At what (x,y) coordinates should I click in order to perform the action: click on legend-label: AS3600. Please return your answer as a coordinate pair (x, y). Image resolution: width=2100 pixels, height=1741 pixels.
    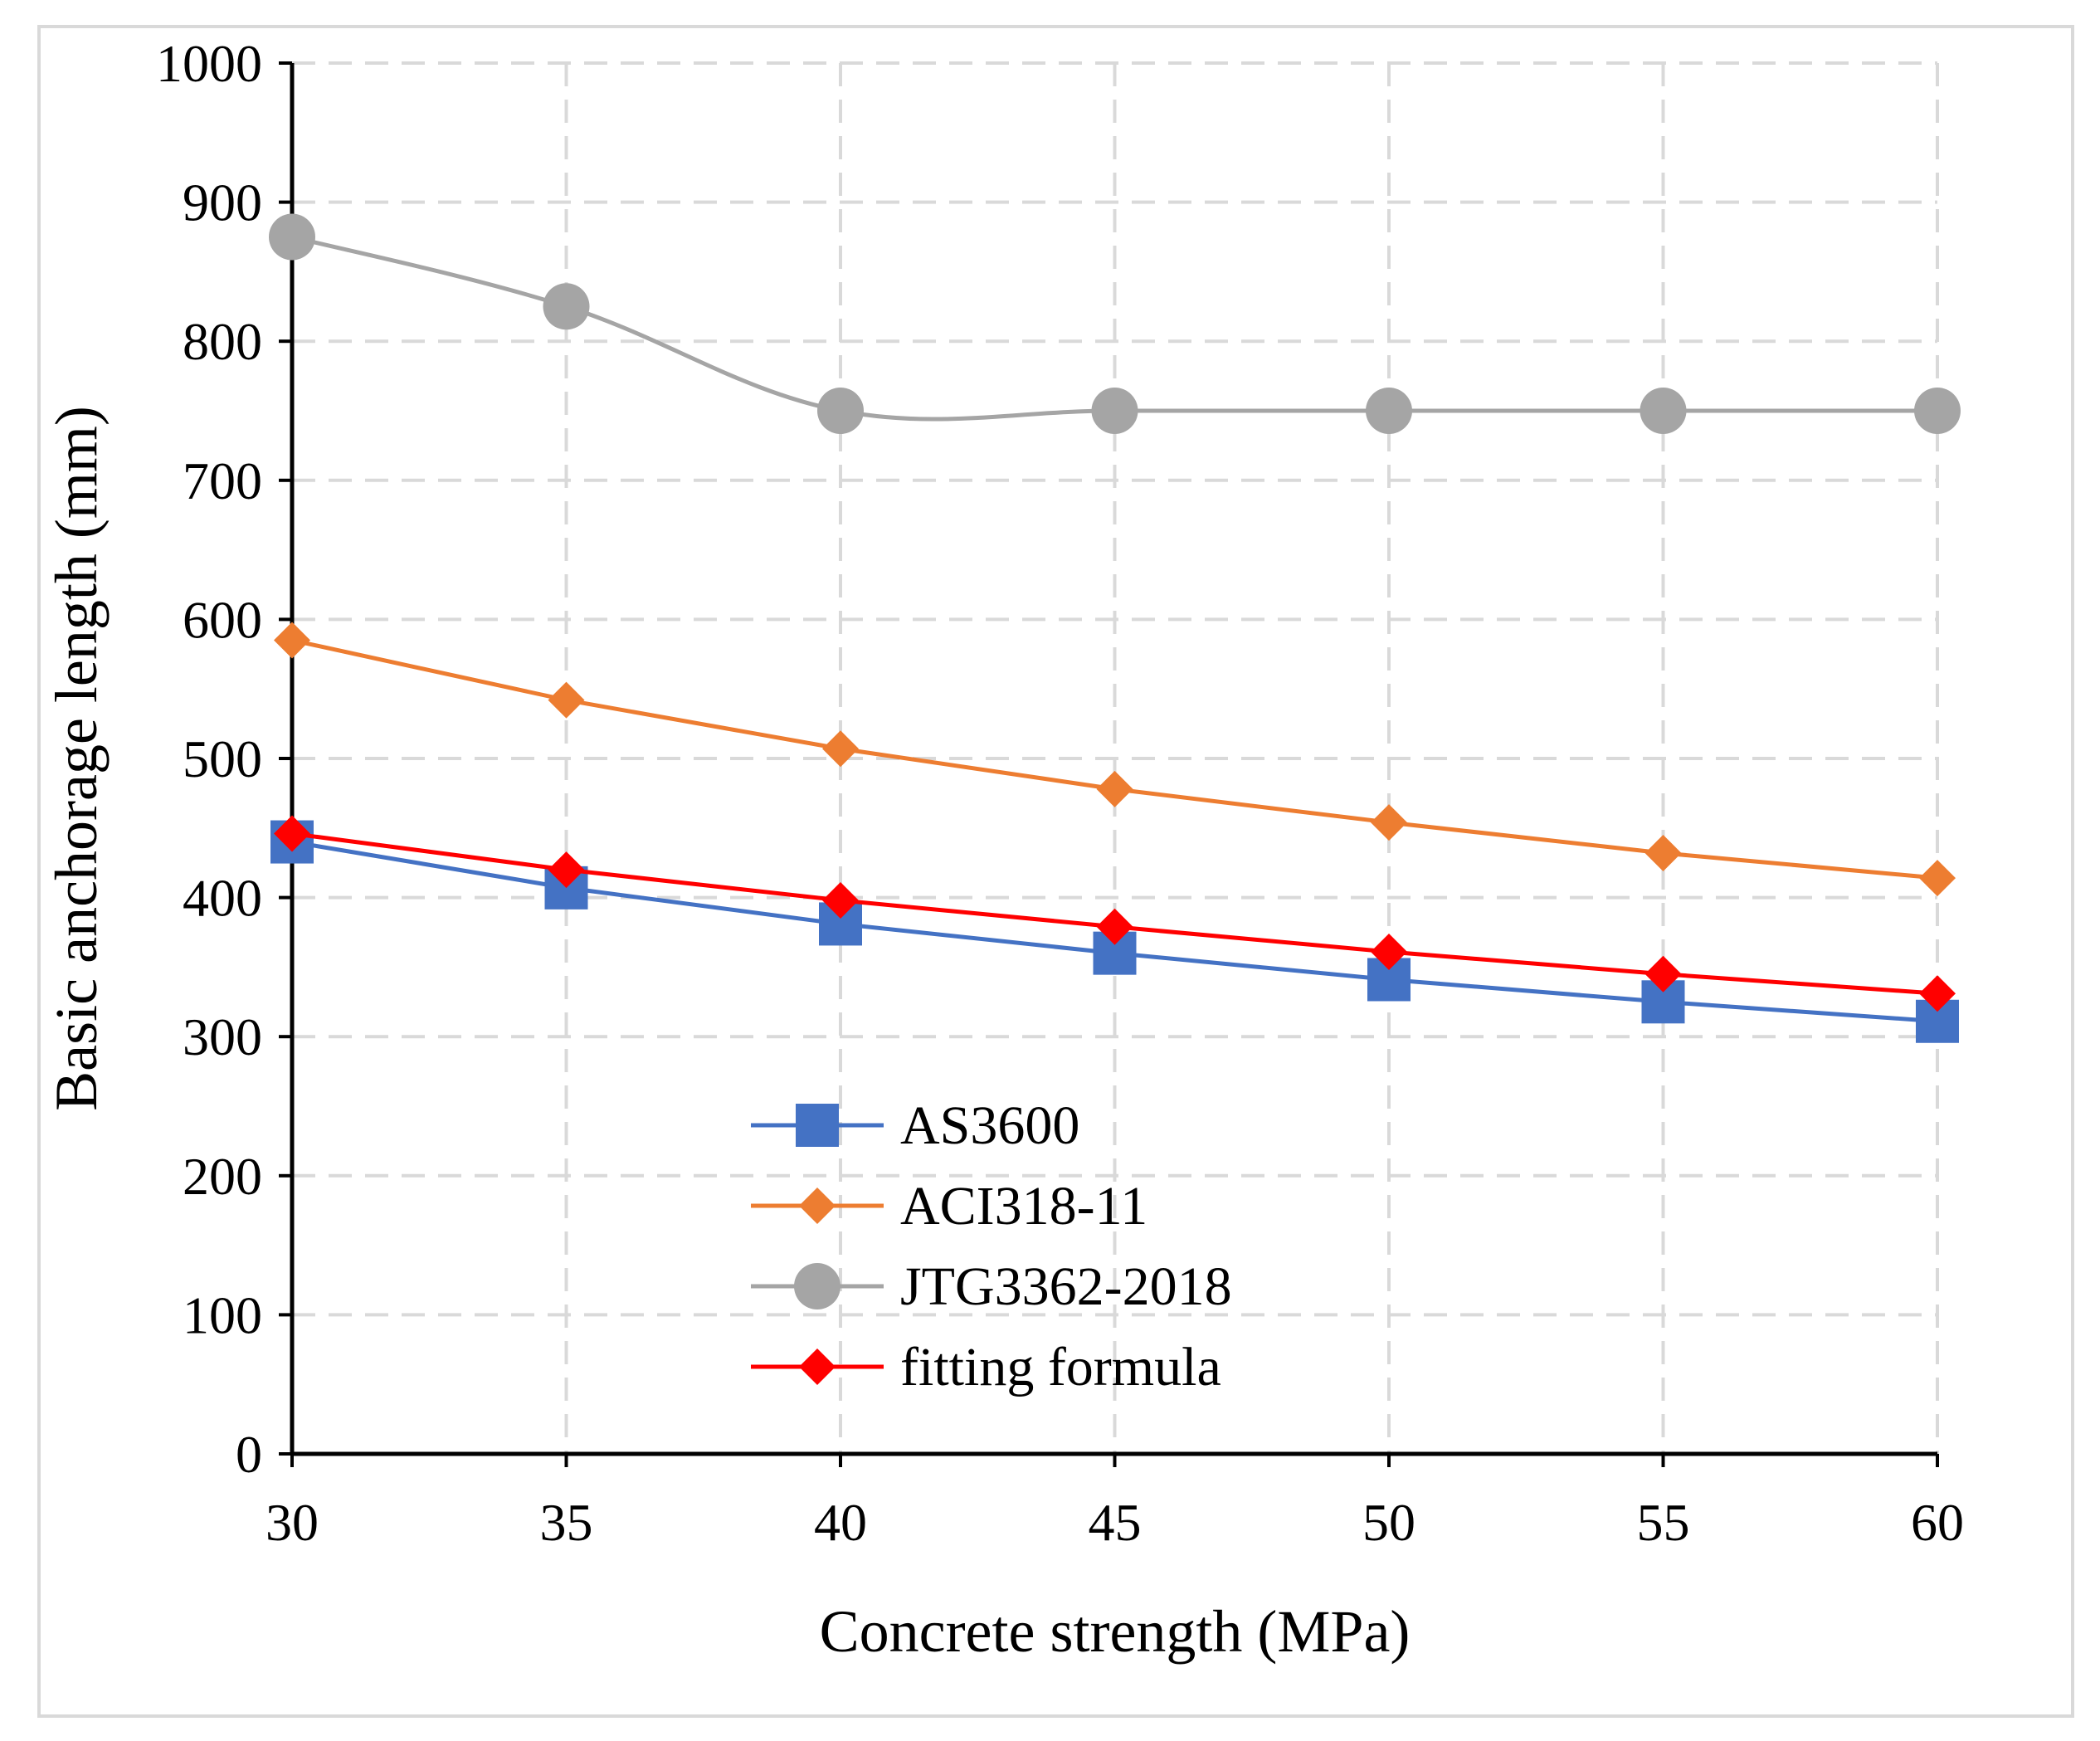
    Looking at the image, I should click on (989, 1125).